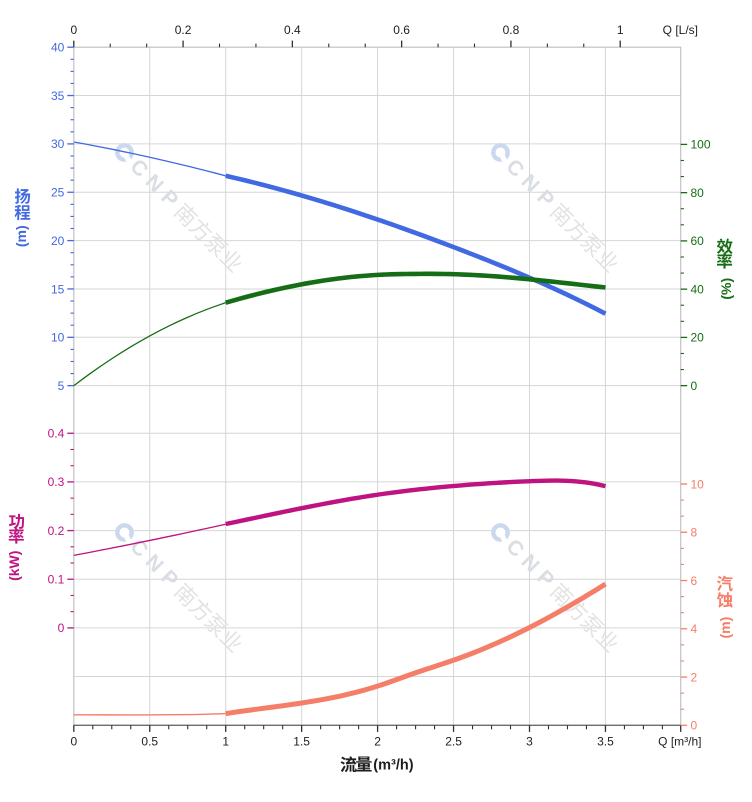 The width and height of the screenshot is (752, 802). Describe the element at coordinates (679, 742) in the screenshot. I see `svg-text: Q [m³/h]` at that location.